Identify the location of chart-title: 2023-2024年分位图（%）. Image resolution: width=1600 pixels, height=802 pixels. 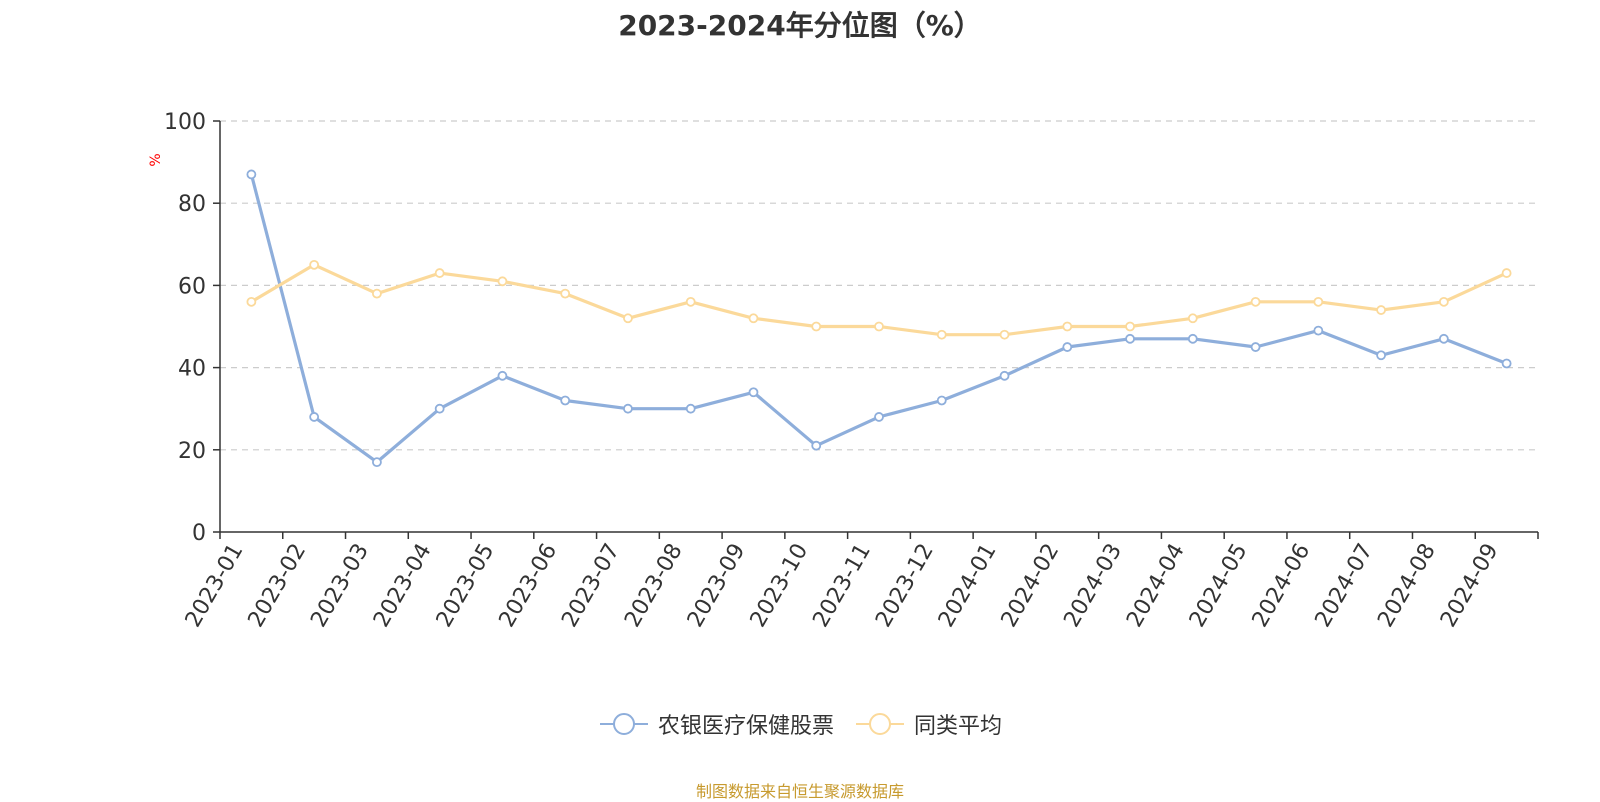
(800, 25).